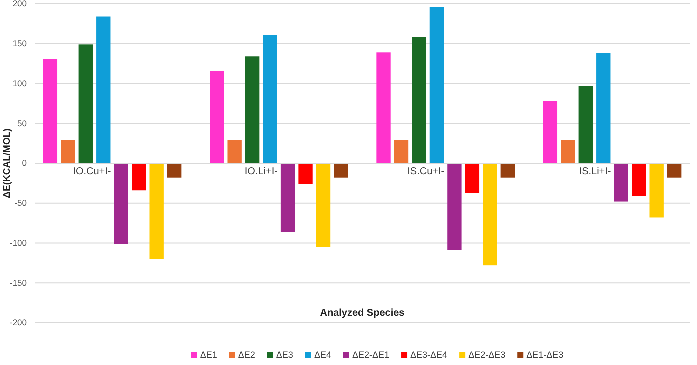  What do you see at coordinates (7, 163) in the screenshot?
I see `y-axis-title: ΔE(KCAL/MOL)` at bounding box center [7, 163].